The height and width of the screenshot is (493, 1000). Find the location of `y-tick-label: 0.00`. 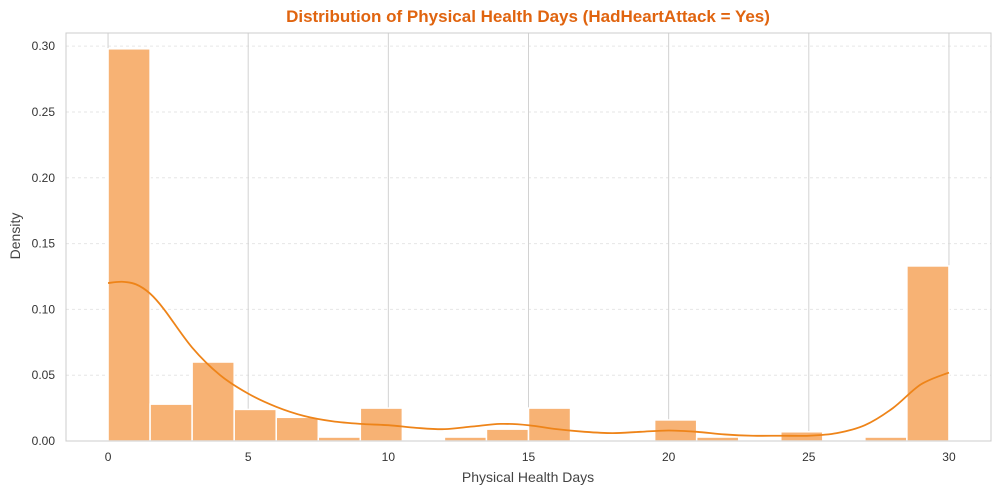

y-tick-label: 0.00 is located at coordinates (44, 441).